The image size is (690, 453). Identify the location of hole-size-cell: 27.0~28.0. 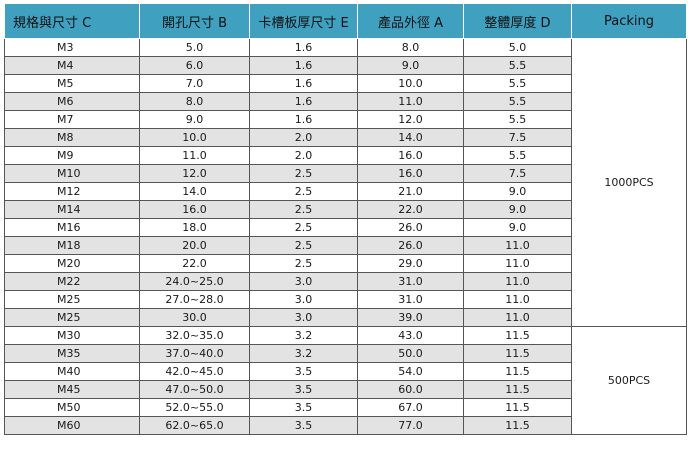
(194, 299).